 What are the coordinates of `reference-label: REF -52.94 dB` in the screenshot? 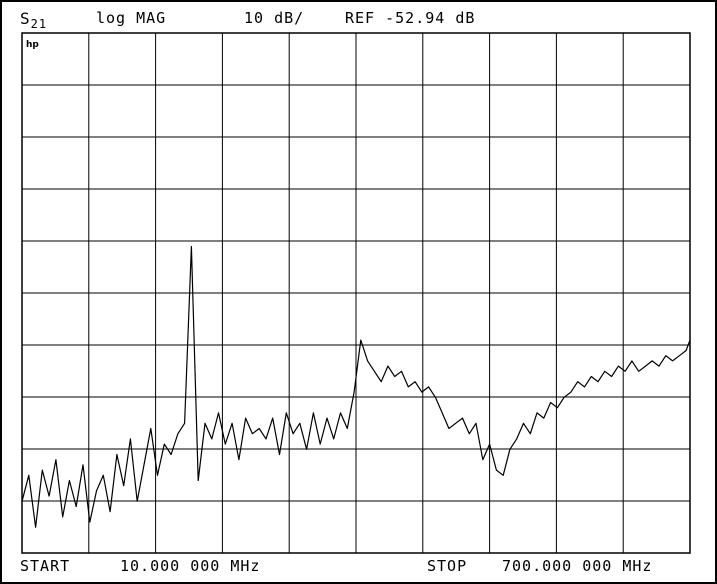 It's located at (410, 18).